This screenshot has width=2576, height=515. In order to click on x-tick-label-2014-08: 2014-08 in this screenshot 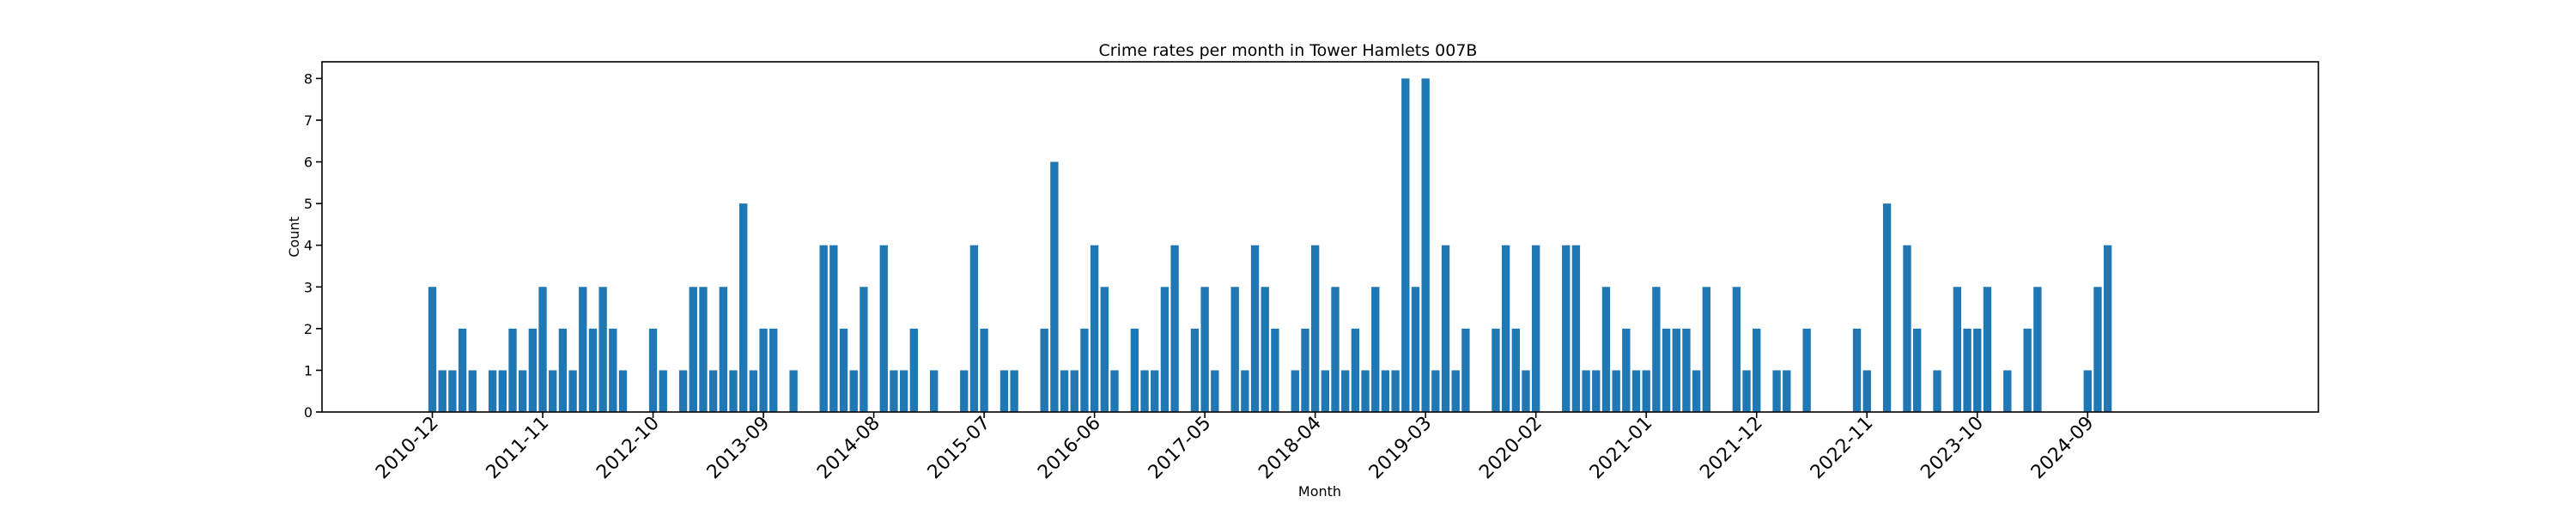, I will do `click(848, 448)`.